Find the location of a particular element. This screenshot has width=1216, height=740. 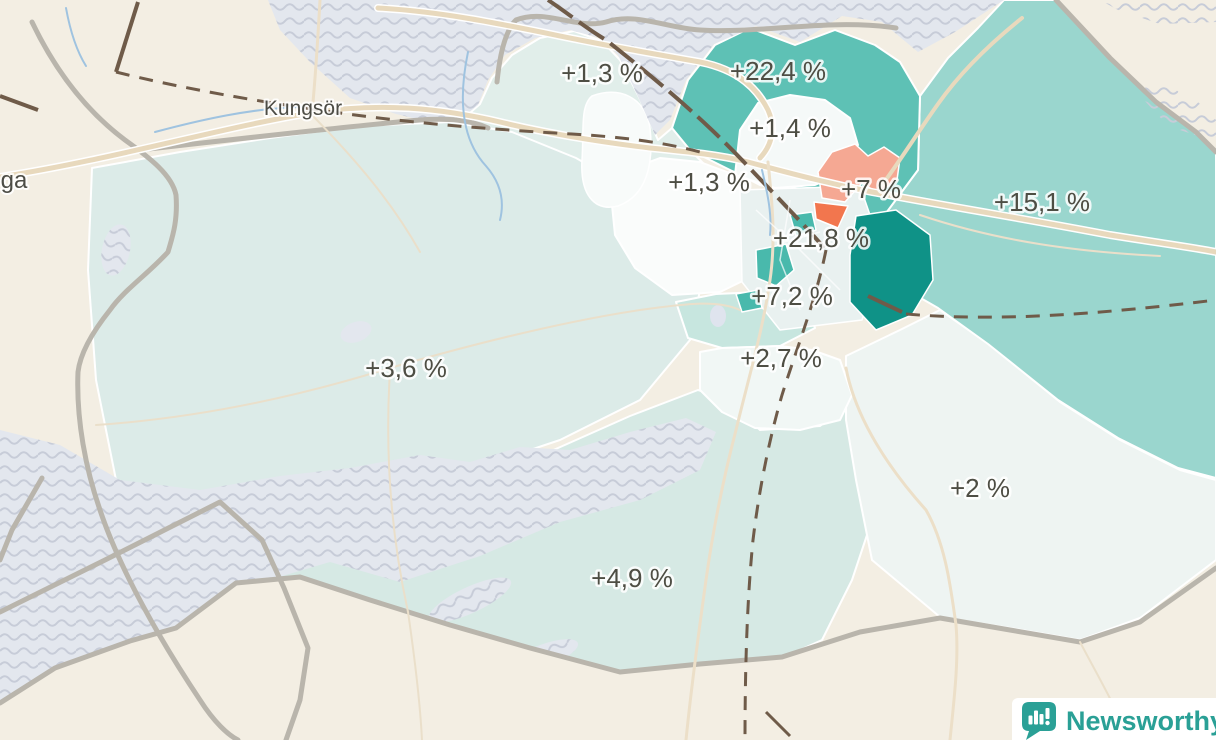

logo-wordmark: Newsworthy is located at coordinates (1141, 721).